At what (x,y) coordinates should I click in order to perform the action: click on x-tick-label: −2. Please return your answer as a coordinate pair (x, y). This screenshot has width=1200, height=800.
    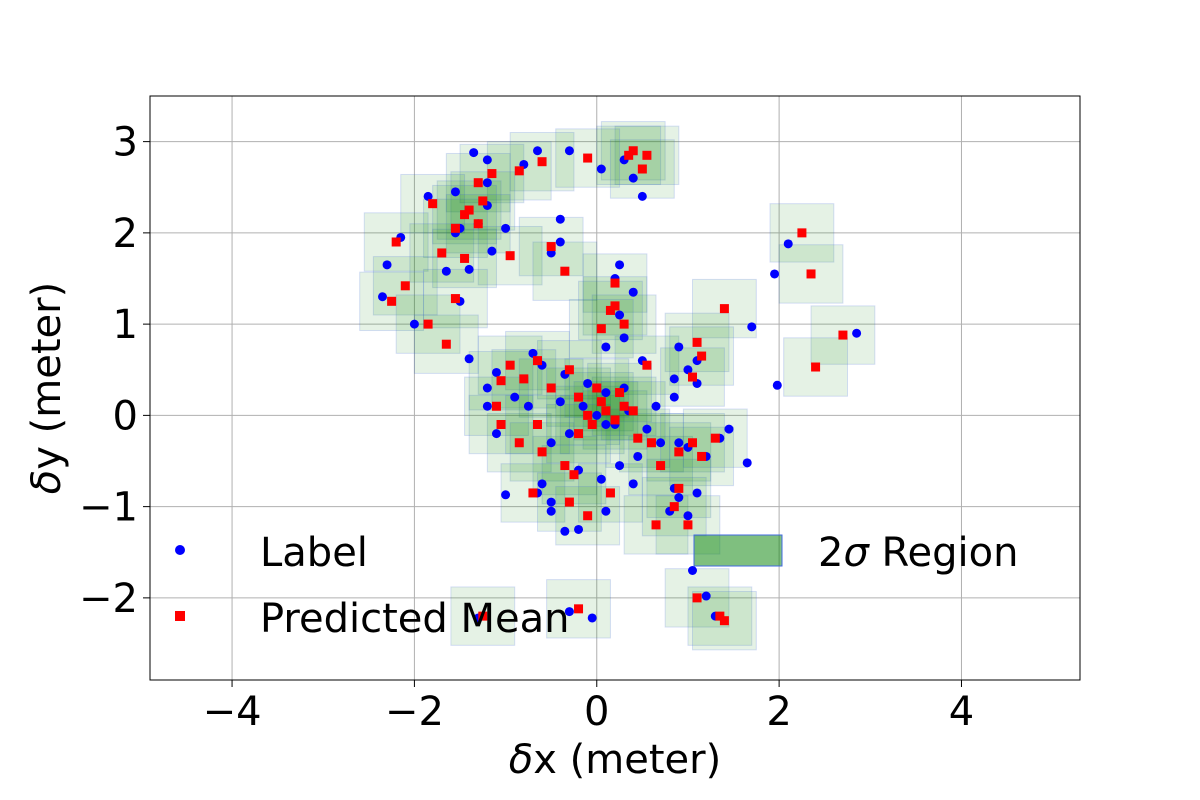
    Looking at the image, I should click on (414, 712).